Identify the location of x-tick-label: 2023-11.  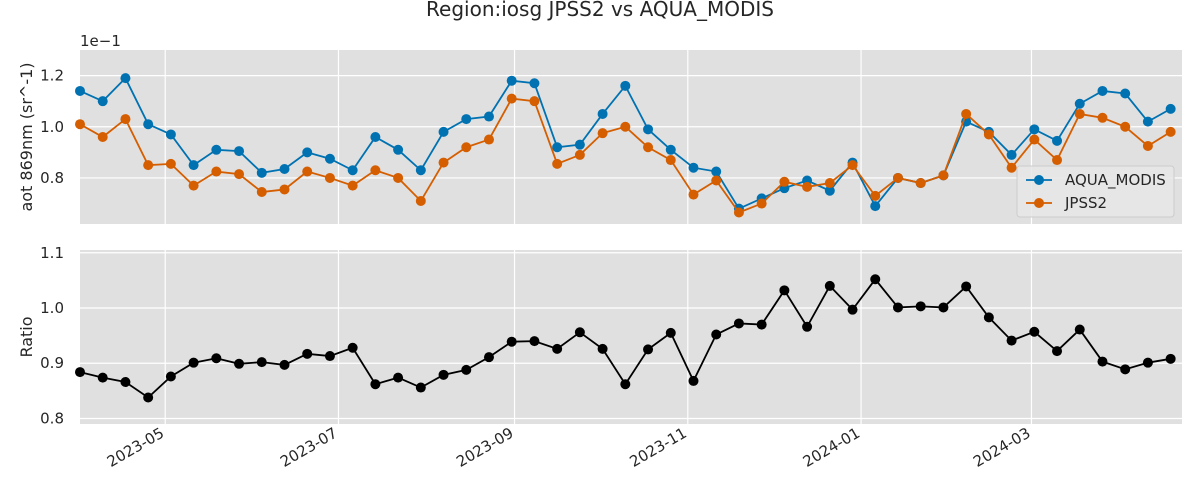
(658, 447).